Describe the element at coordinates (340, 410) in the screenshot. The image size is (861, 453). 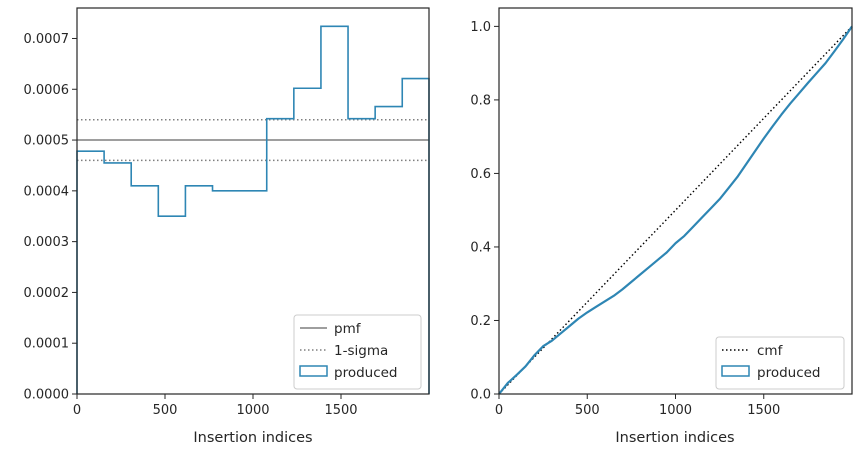
I see `pmf-x-tick-label: 1500` at that location.